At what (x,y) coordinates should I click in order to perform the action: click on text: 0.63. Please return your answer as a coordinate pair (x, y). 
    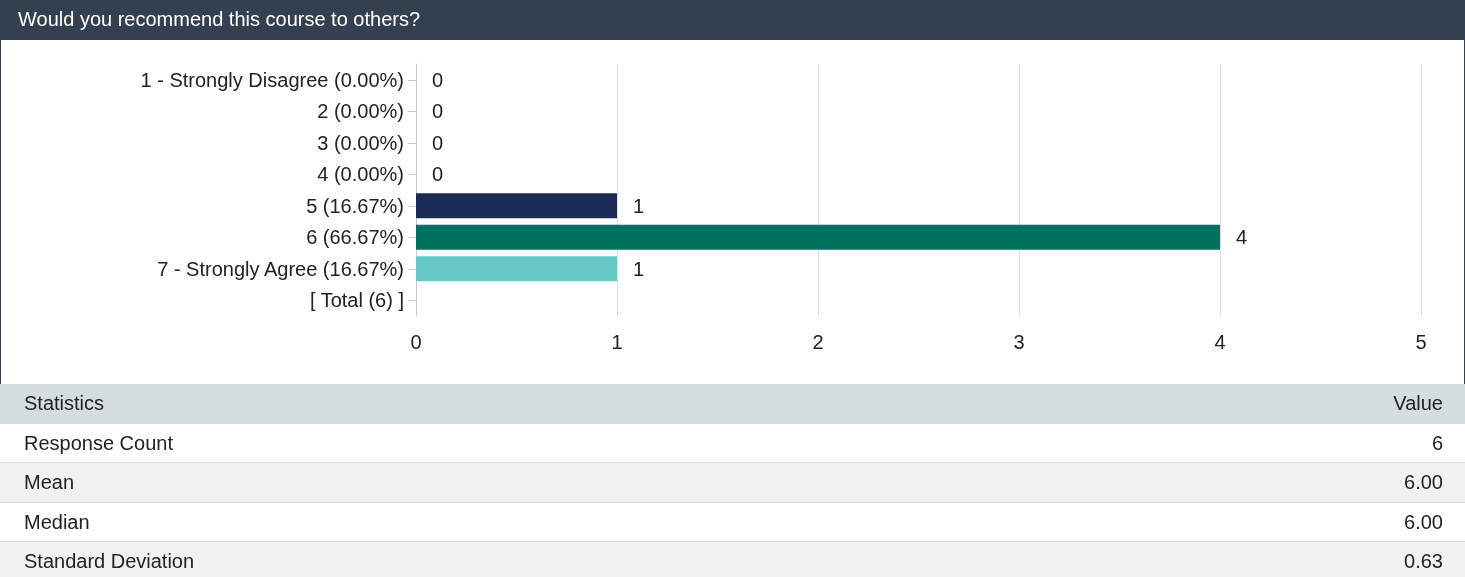
    Looking at the image, I should click on (1423, 561).